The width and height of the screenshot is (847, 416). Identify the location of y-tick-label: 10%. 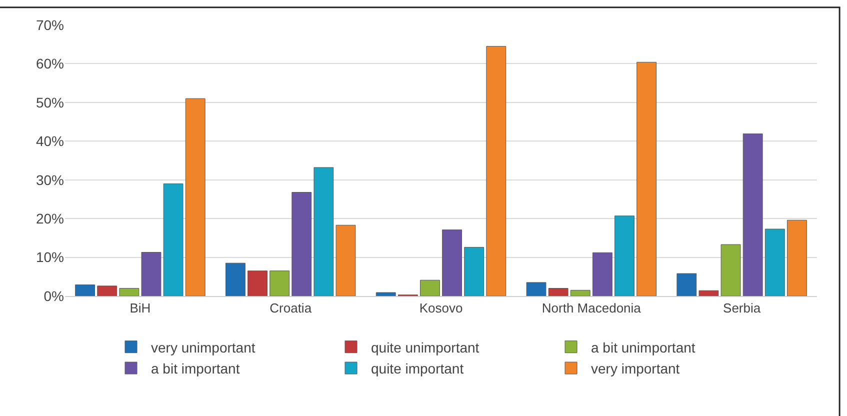
(50, 257).